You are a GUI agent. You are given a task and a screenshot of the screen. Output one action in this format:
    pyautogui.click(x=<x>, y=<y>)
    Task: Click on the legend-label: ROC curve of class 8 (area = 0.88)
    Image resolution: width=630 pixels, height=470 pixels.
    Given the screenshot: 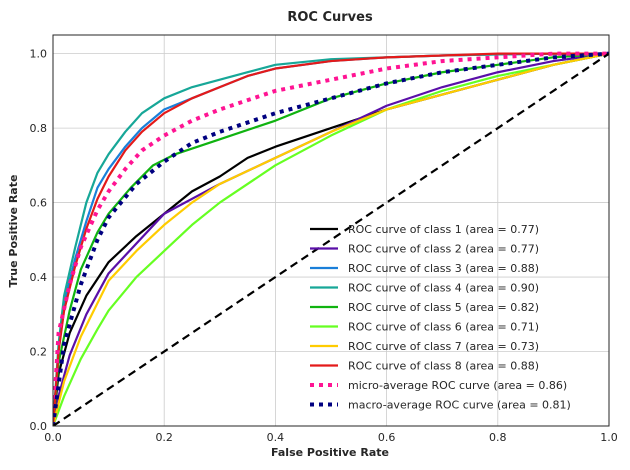 What is the action you would take?
    pyautogui.click(x=443, y=366)
    